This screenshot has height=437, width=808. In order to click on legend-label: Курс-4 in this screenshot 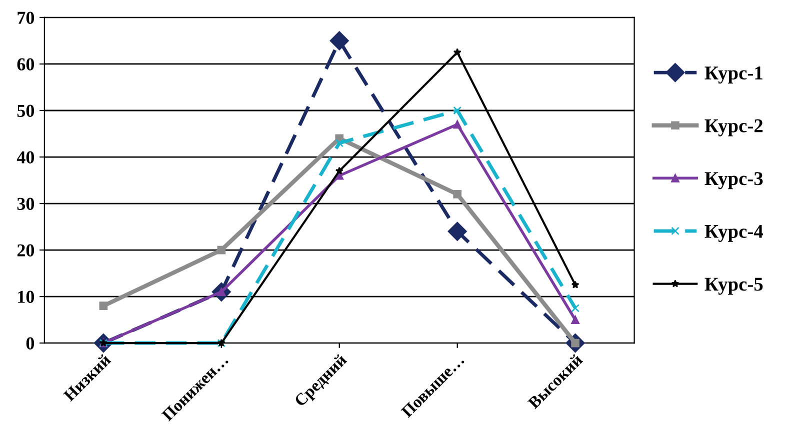, I will do `click(734, 233)`.